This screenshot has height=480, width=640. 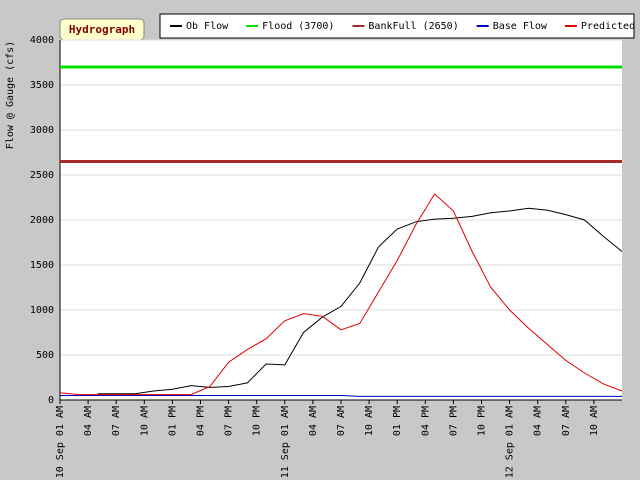 I want to click on y-tick-label: 500, so click(x=45, y=355).